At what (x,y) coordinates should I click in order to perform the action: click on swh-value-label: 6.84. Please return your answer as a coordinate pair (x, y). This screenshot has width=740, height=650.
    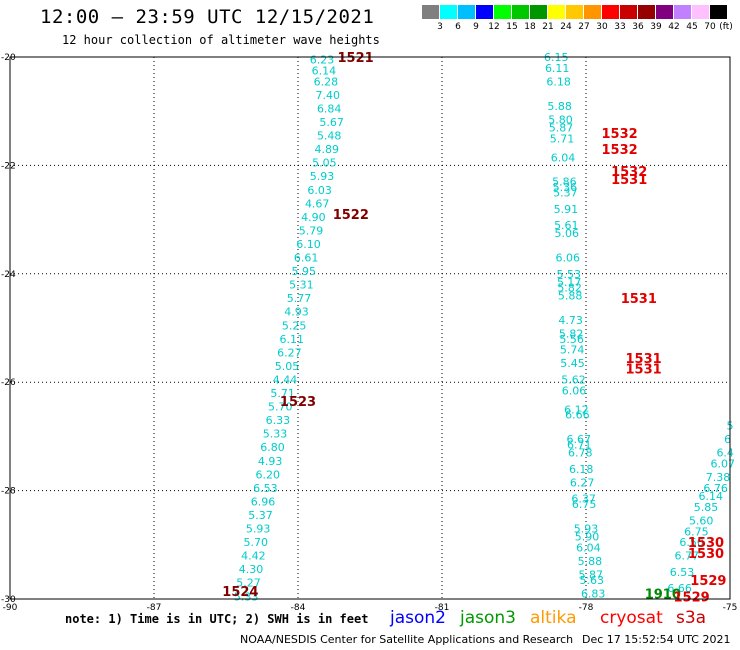
    Looking at the image, I should click on (329, 108).